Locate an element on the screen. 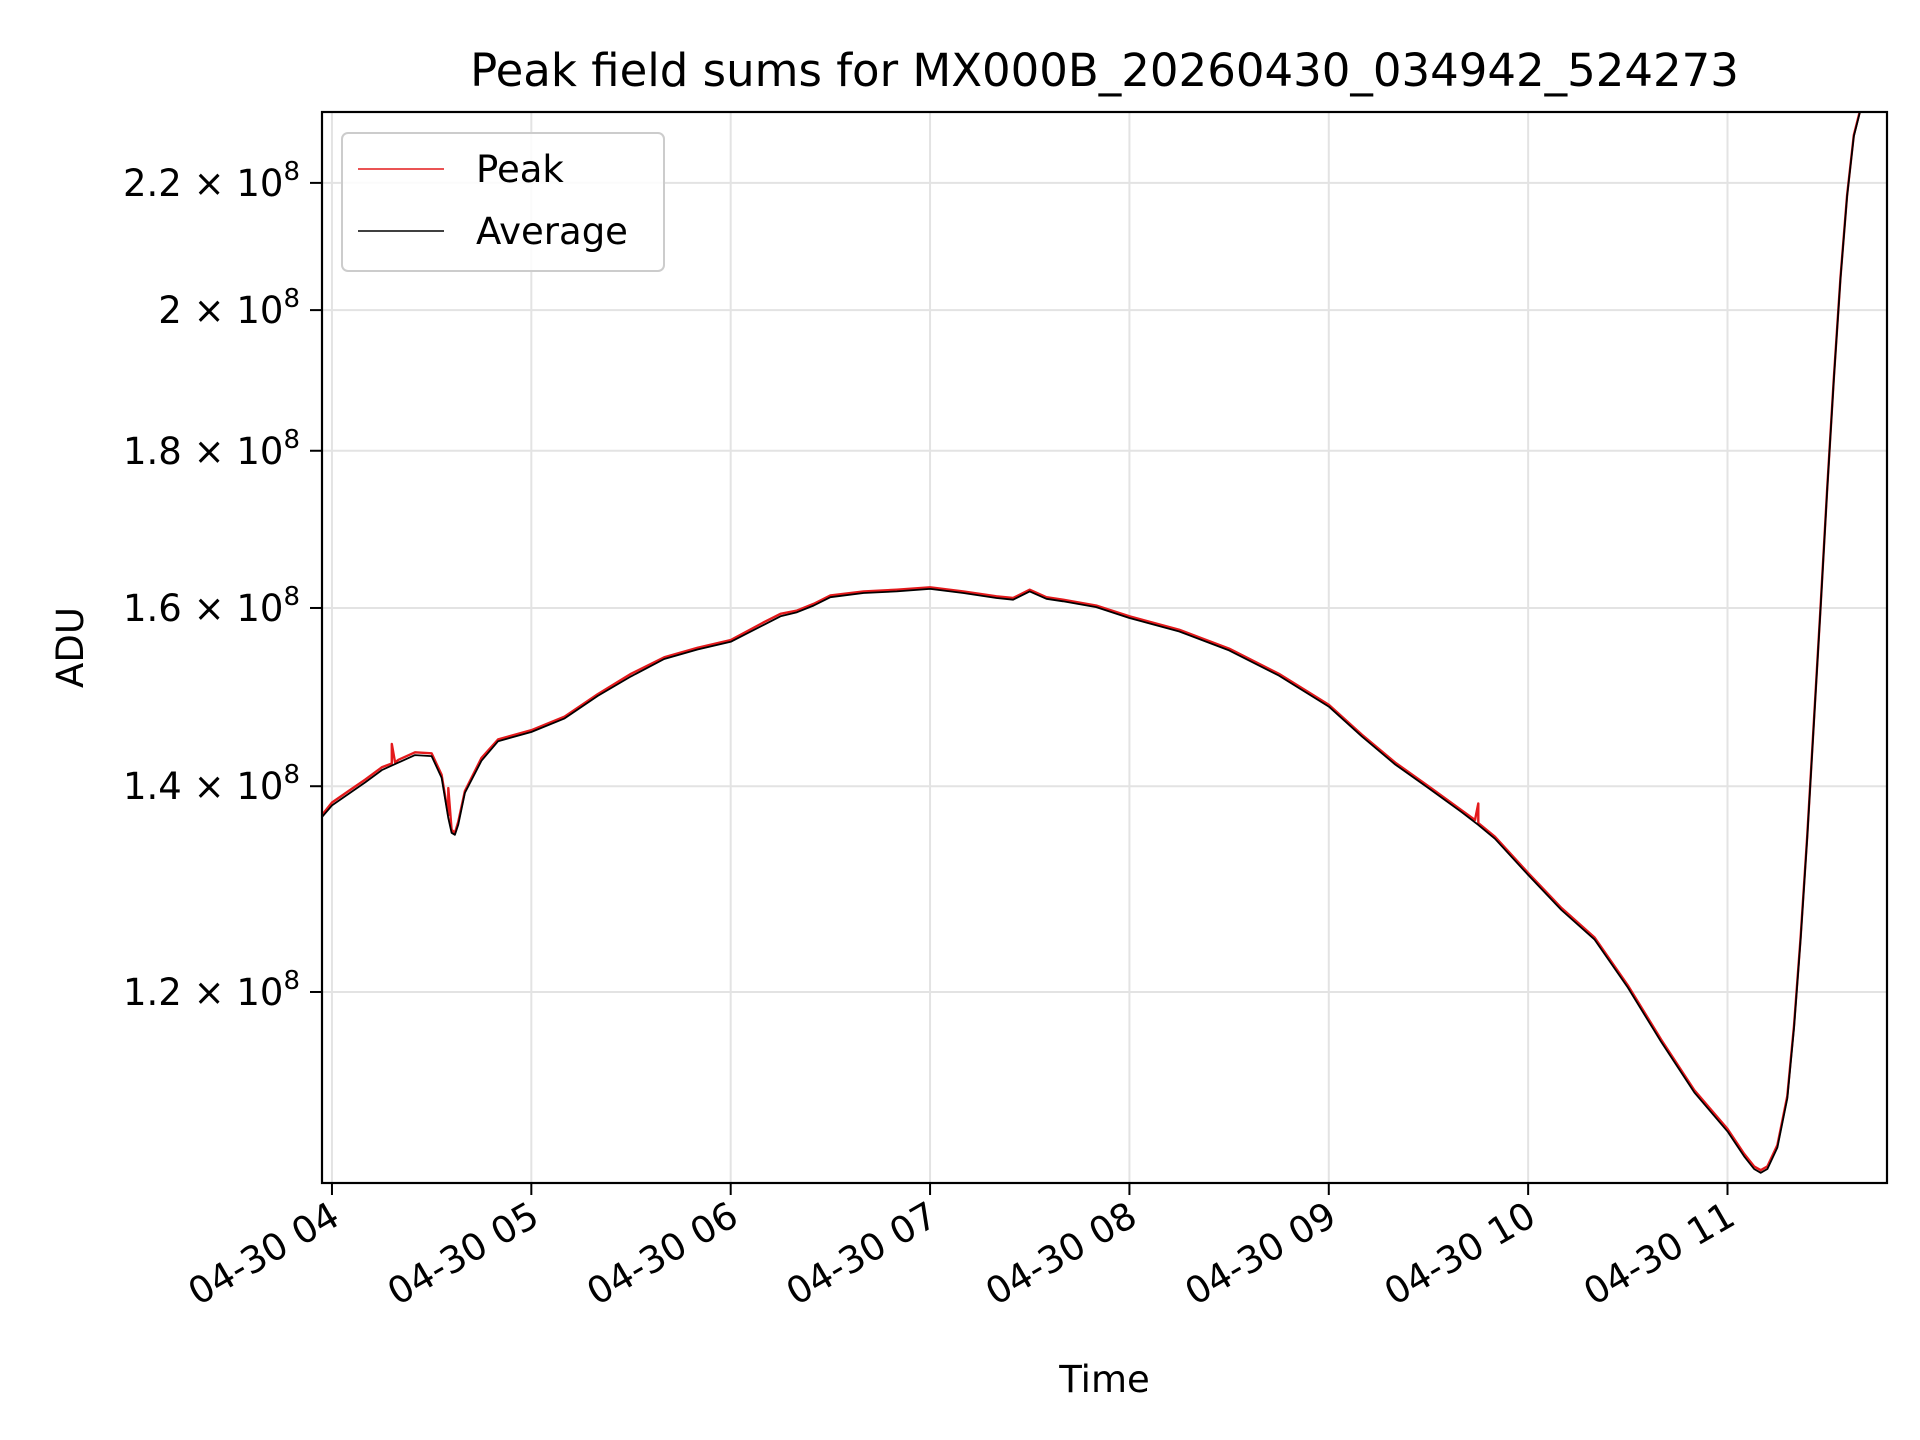 The image size is (1920, 1440). x-tick-label: 04-30 10 is located at coordinates (1460, 1254).